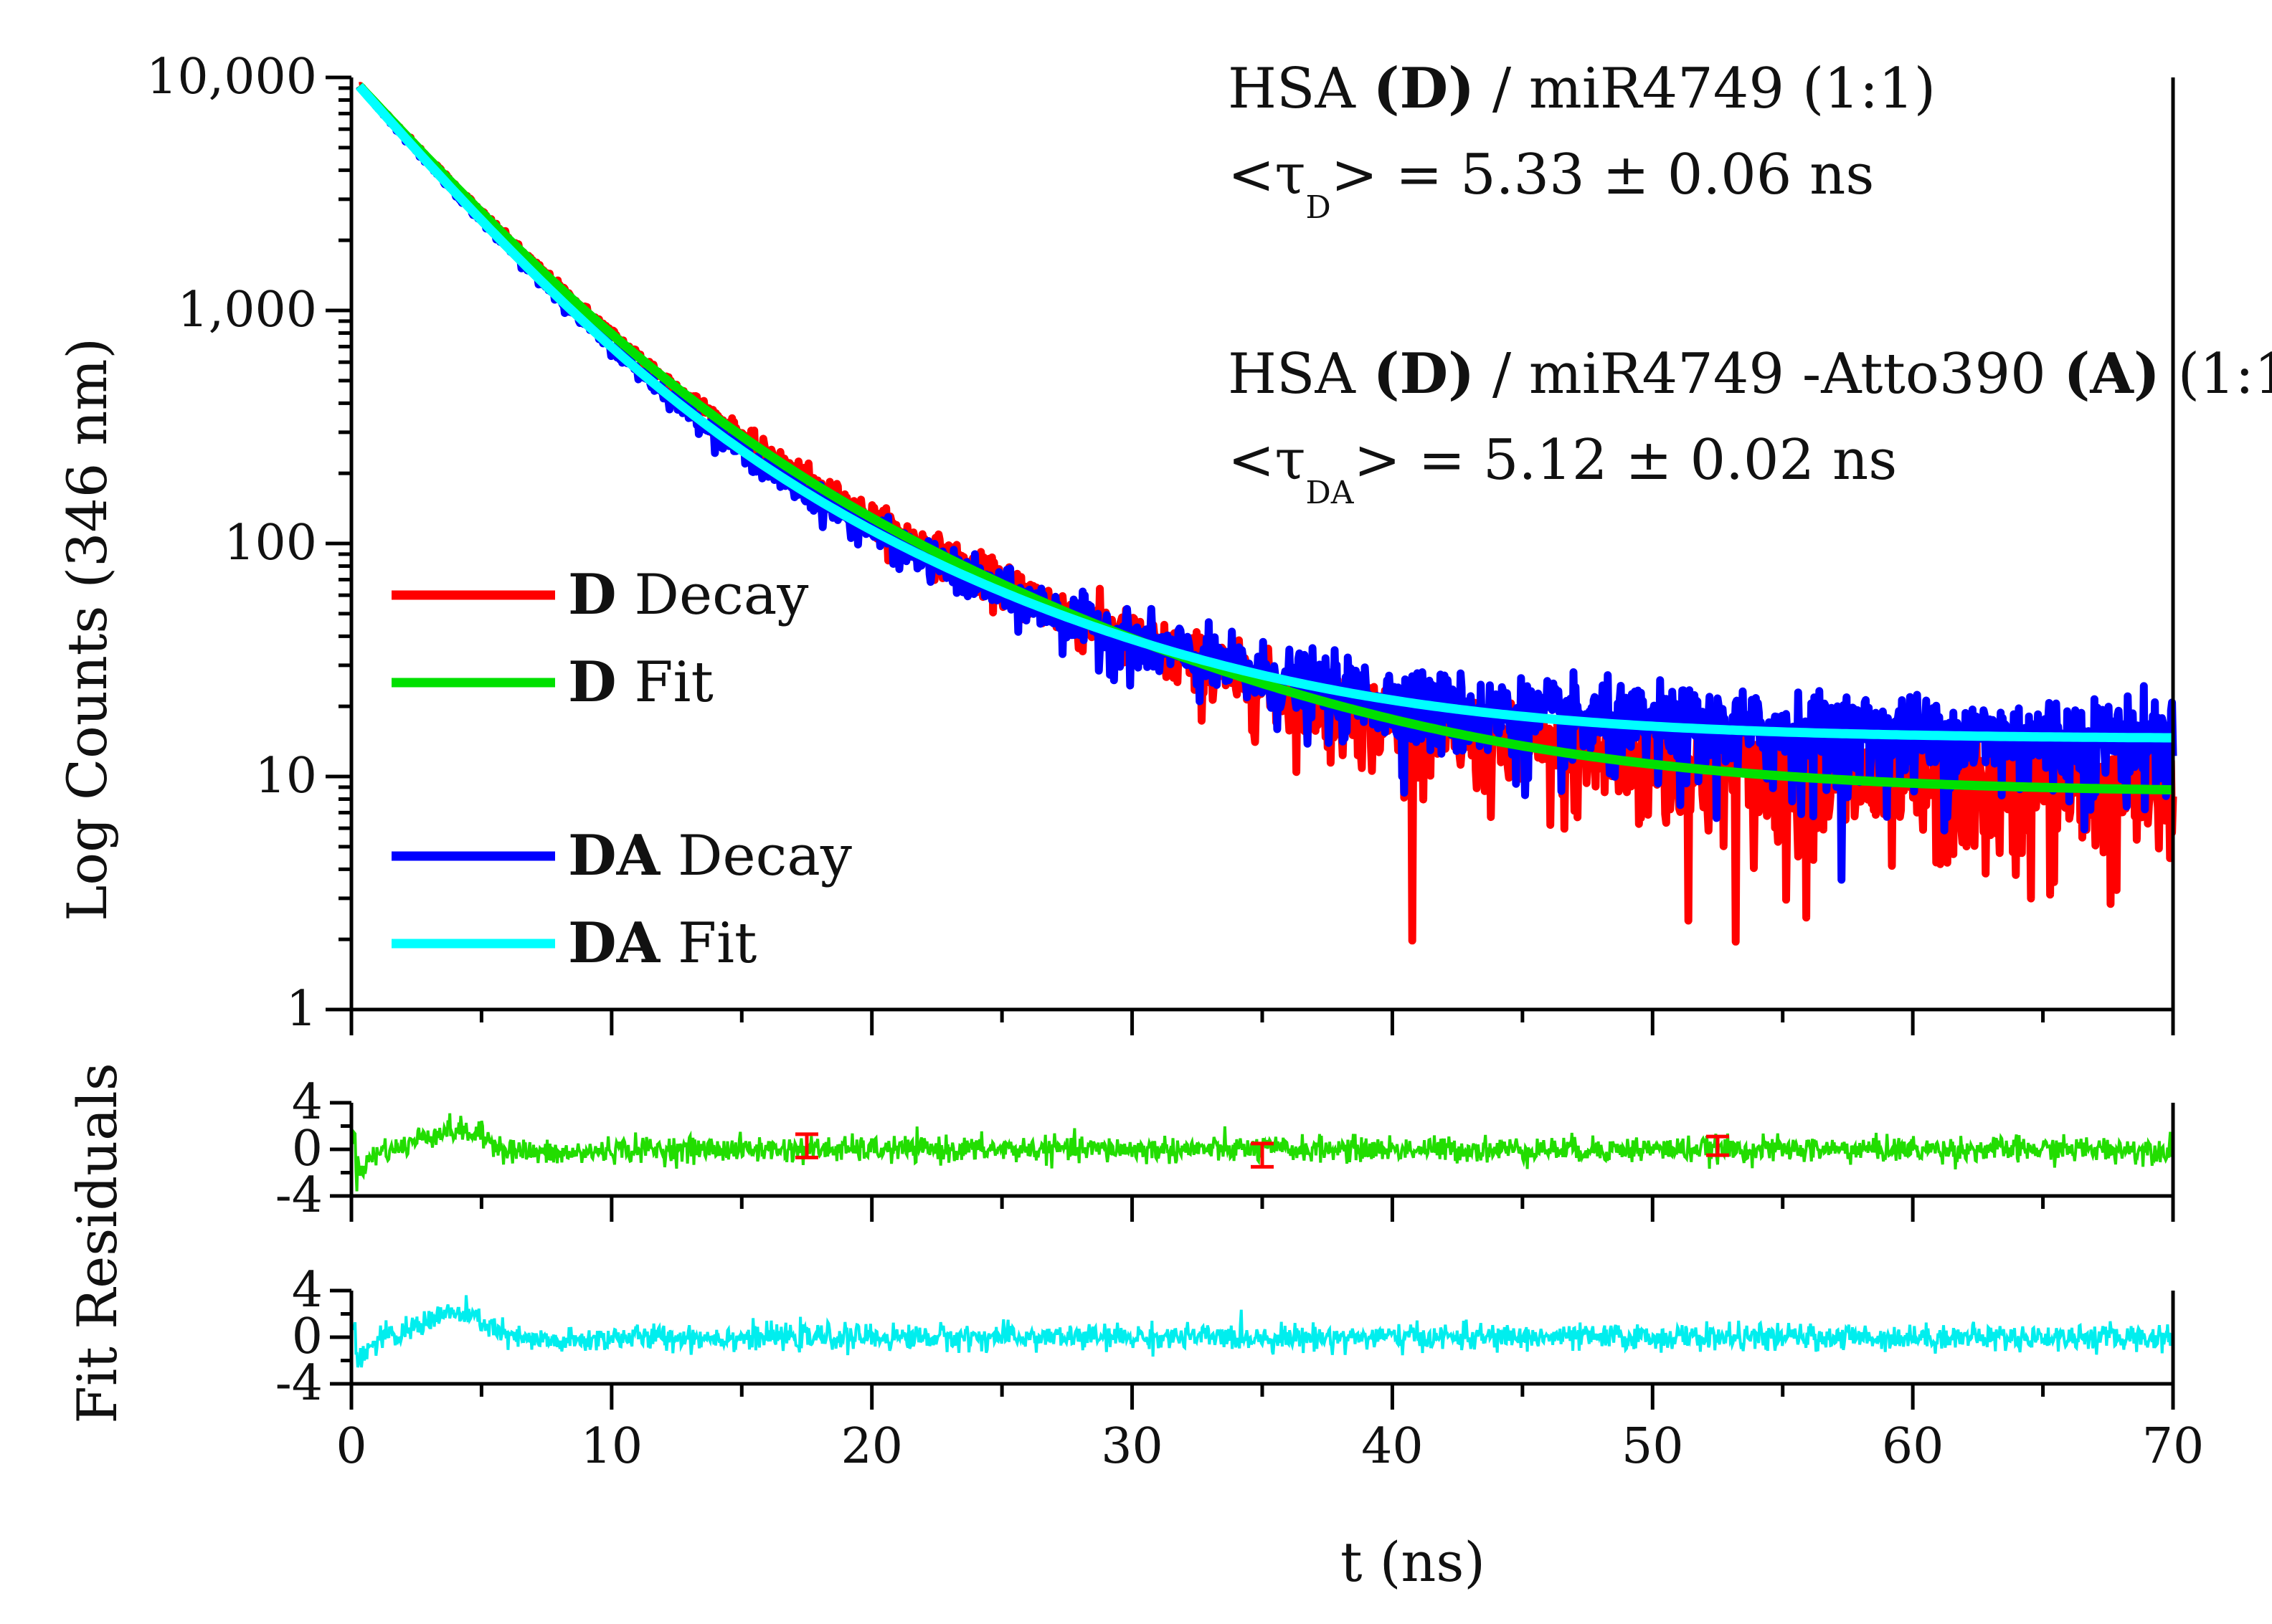 Image resolution: width=2272 pixels, height=1624 pixels. I want to click on annotation-3: HSA (D) / miR4749 -Atto390 (A) (1:1), so click(1750, 374).